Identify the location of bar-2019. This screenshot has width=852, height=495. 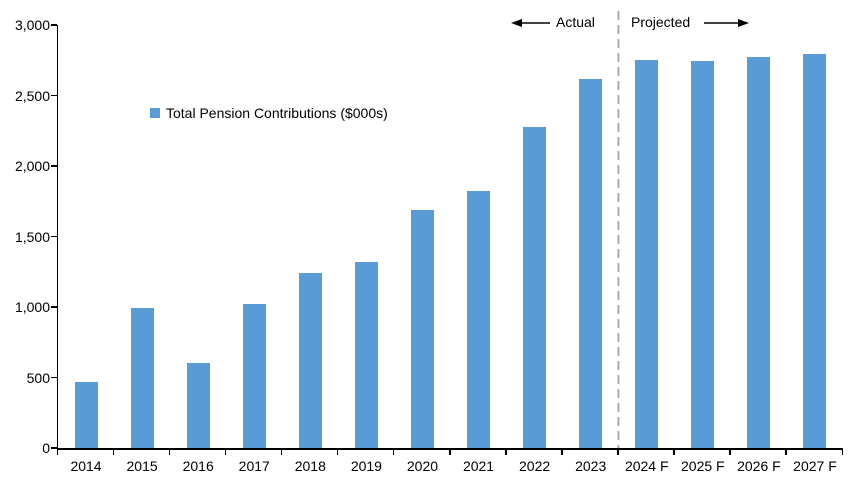
(366, 354).